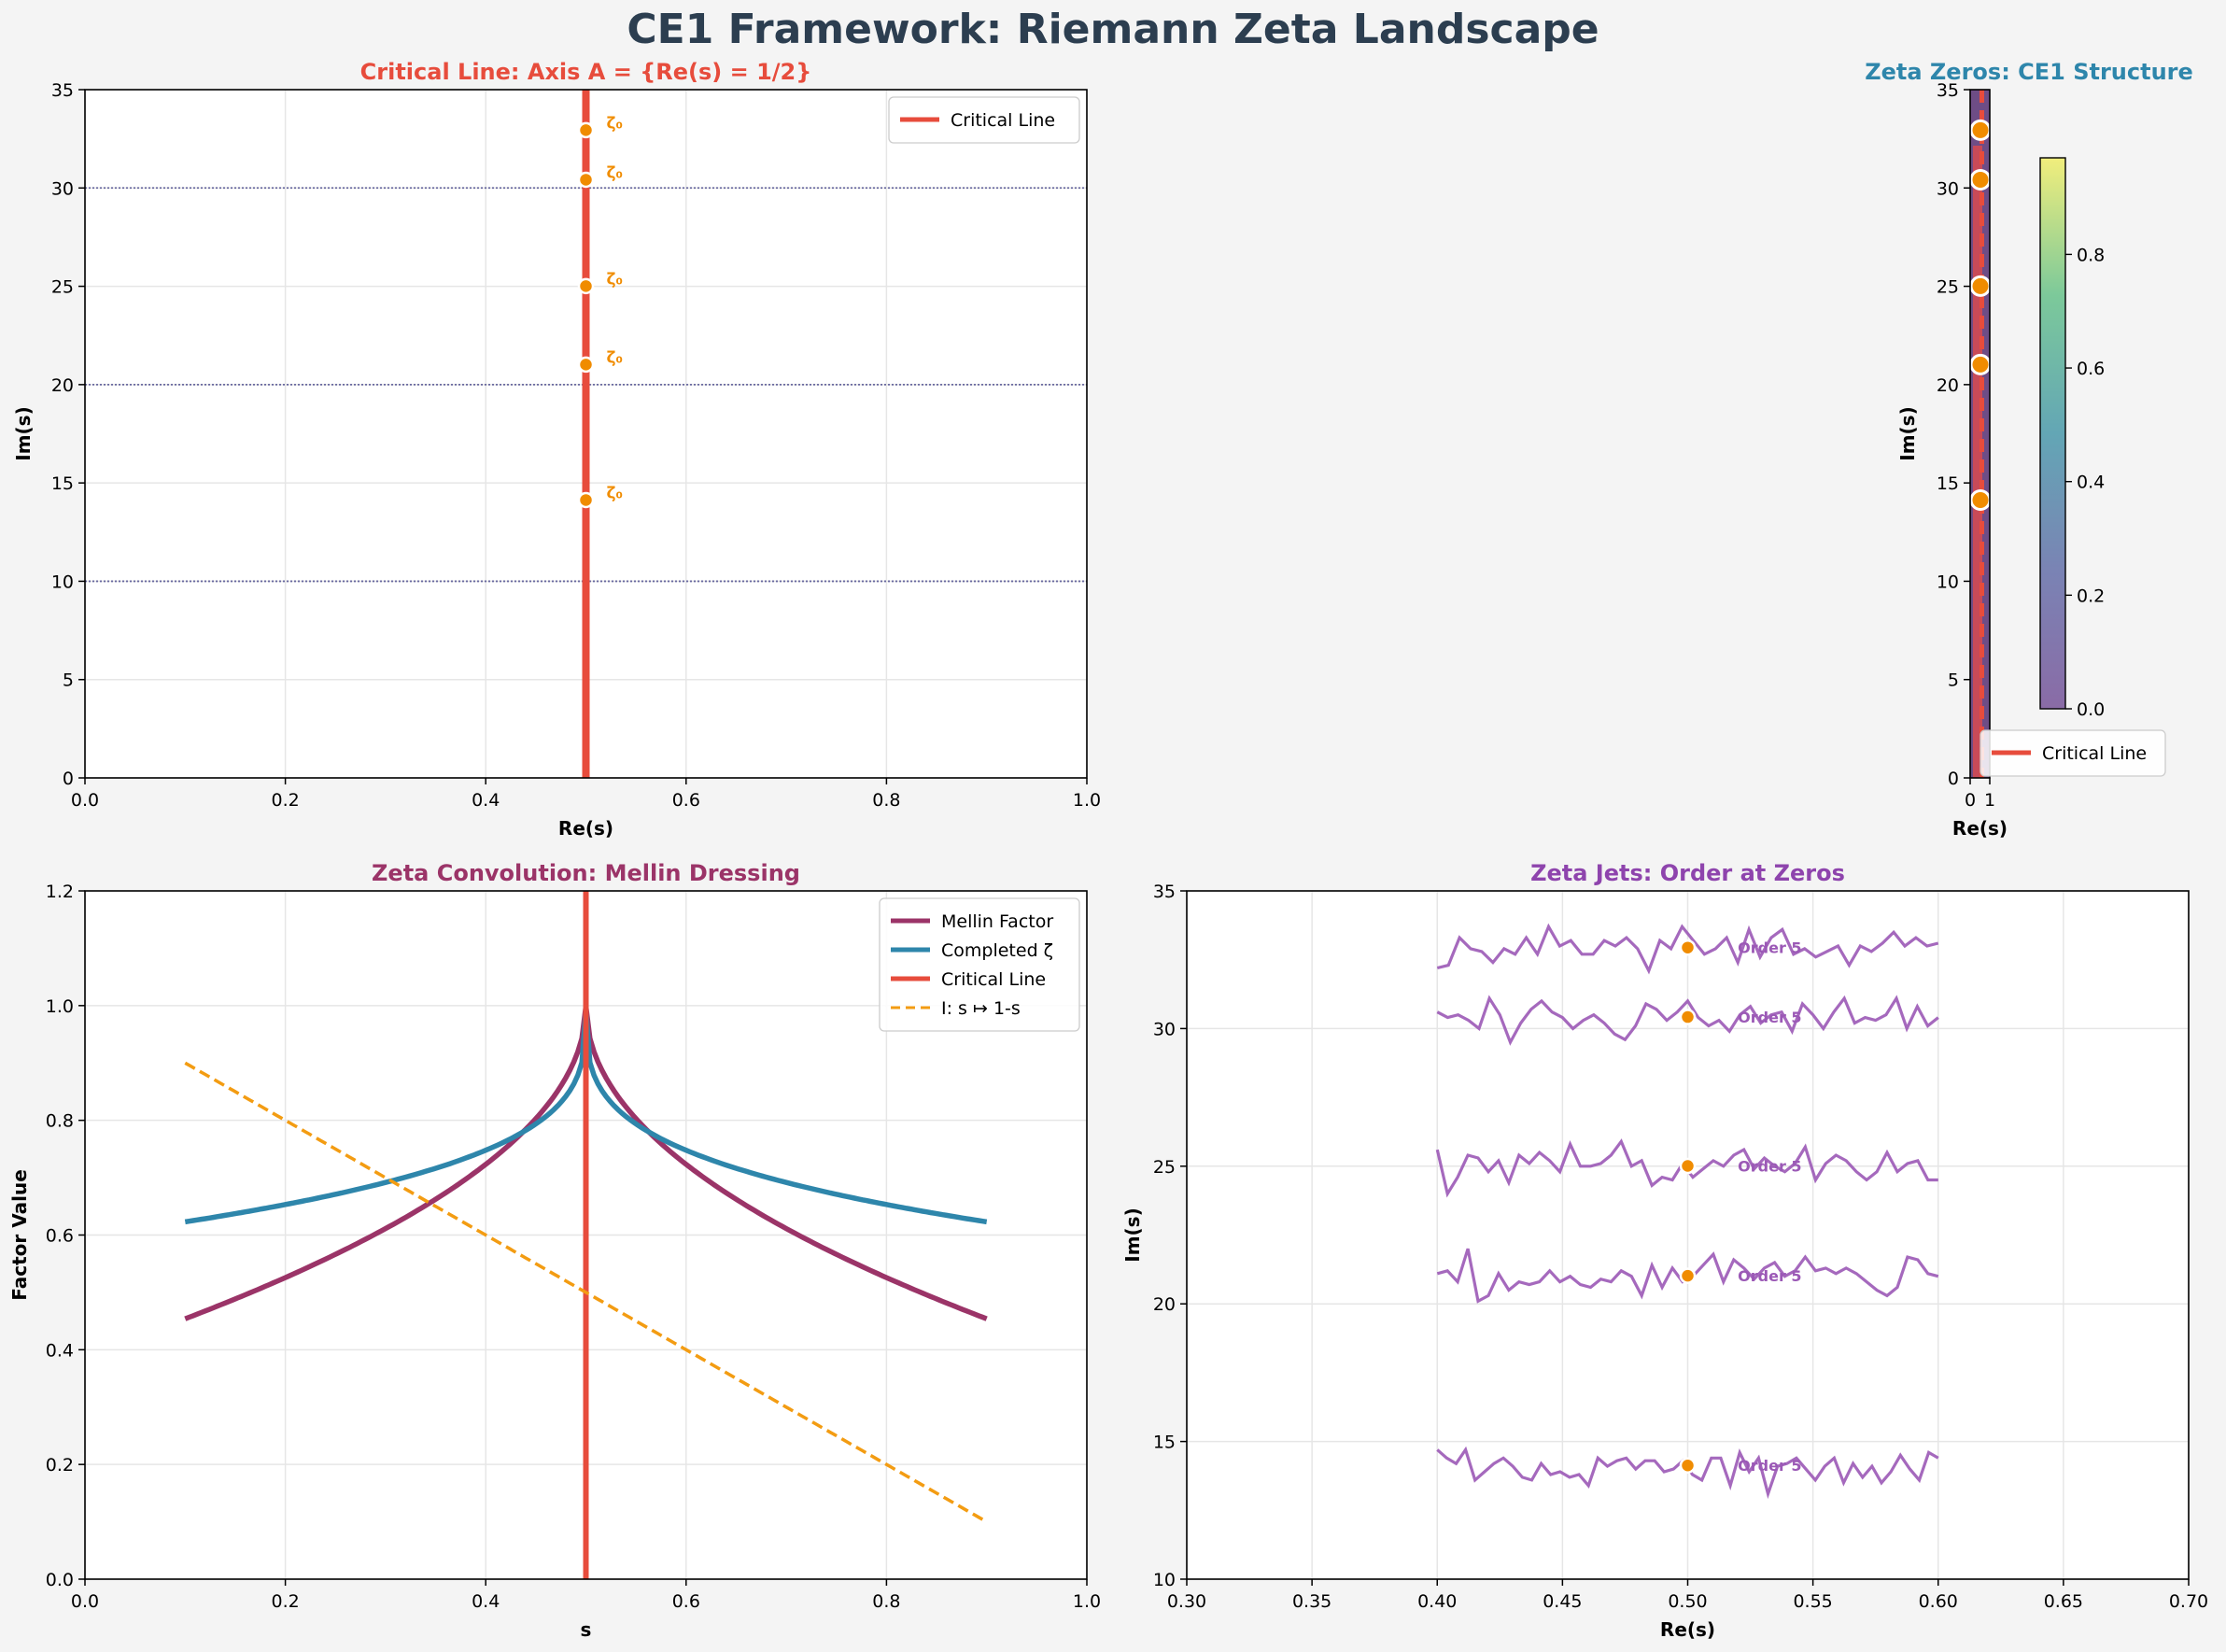  Describe the element at coordinates (1812, 1601) in the screenshot. I see `x-tick-label: 0.55` at that location.